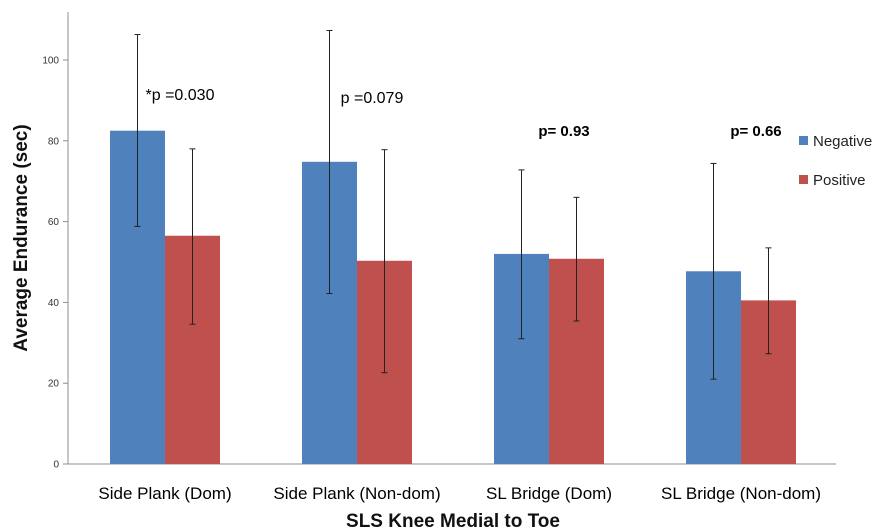 The height and width of the screenshot is (531, 877). What do you see at coordinates (55, 263) in the screenshot?
I see `y-ticks: 0 20 40 60 80 100` at bounding box center [55, 263].